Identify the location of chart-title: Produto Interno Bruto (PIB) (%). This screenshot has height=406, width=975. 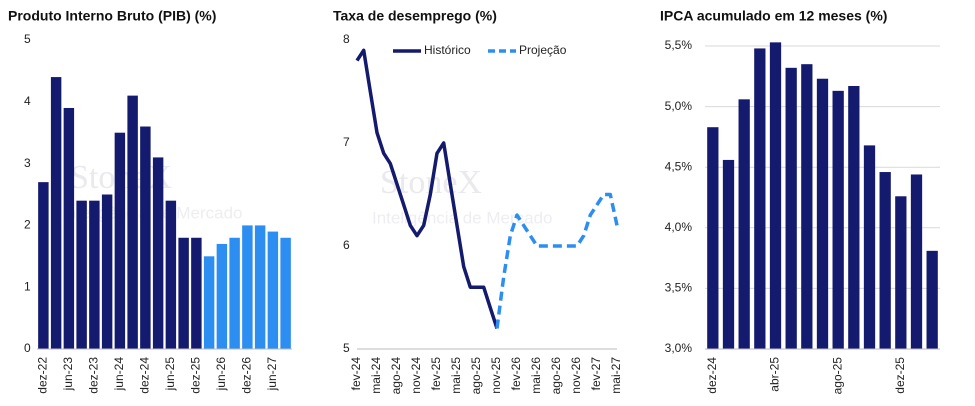
(112, 16).